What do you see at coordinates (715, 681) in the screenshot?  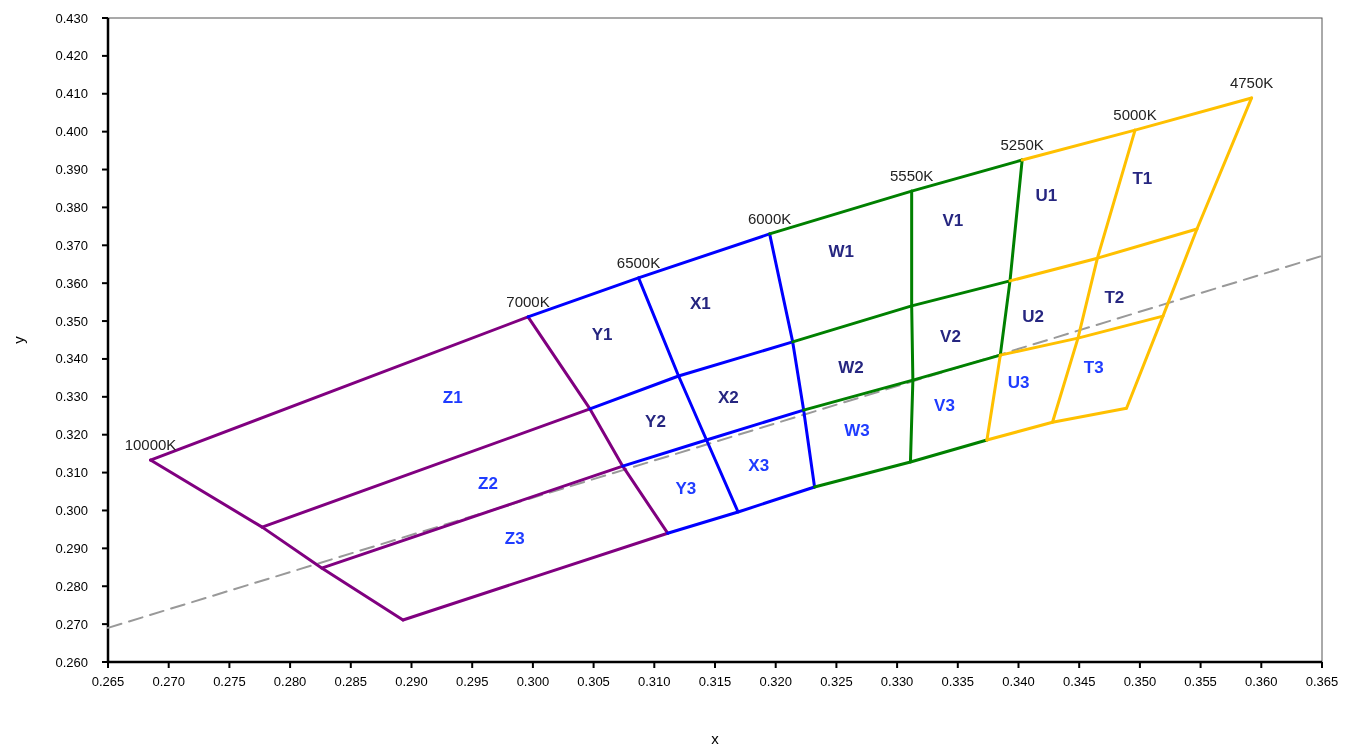 I see `x-tick-label: 0.315` at bounding box center [715, 681].